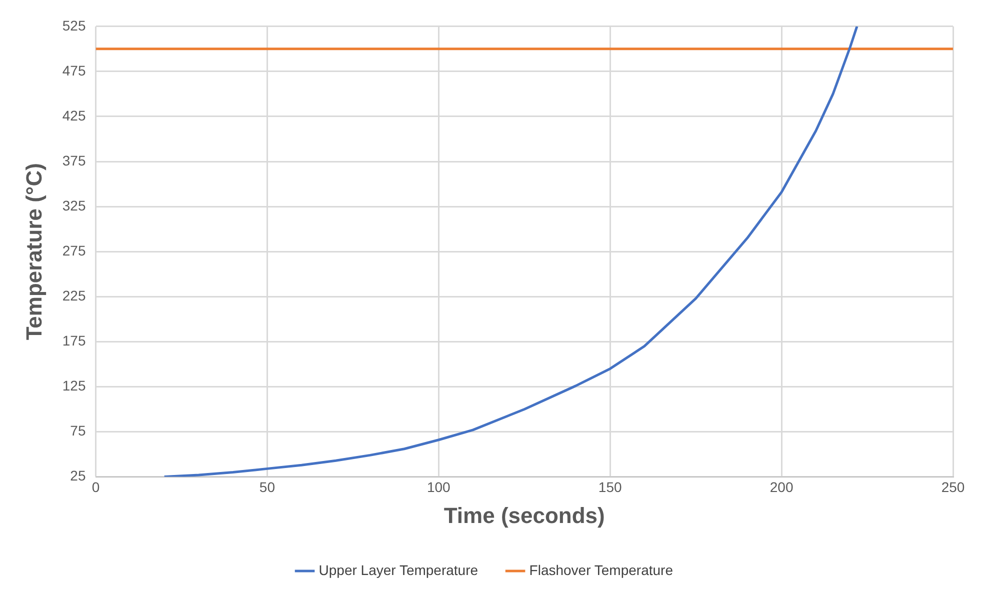 This screenshot has width=997, height=609. I want to click on y-tick-label: 425, so click(74, 115).